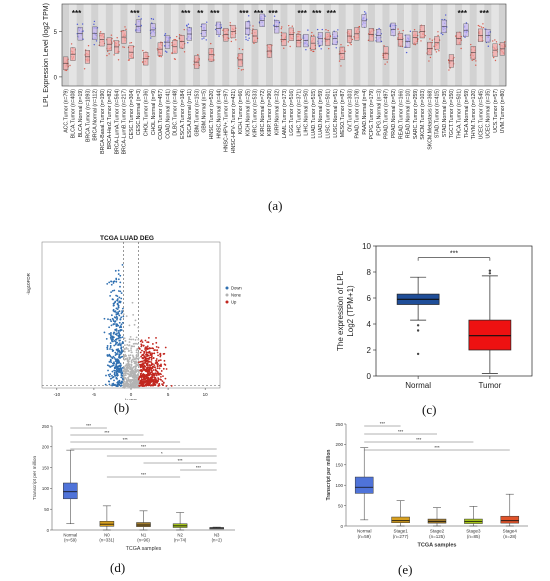 The width and height of the screenshot is (550, 581). What do you see at coordinates (236, 295) in the screenshot?
I see `legend-label-none: None` at bounding box center [236, 295].